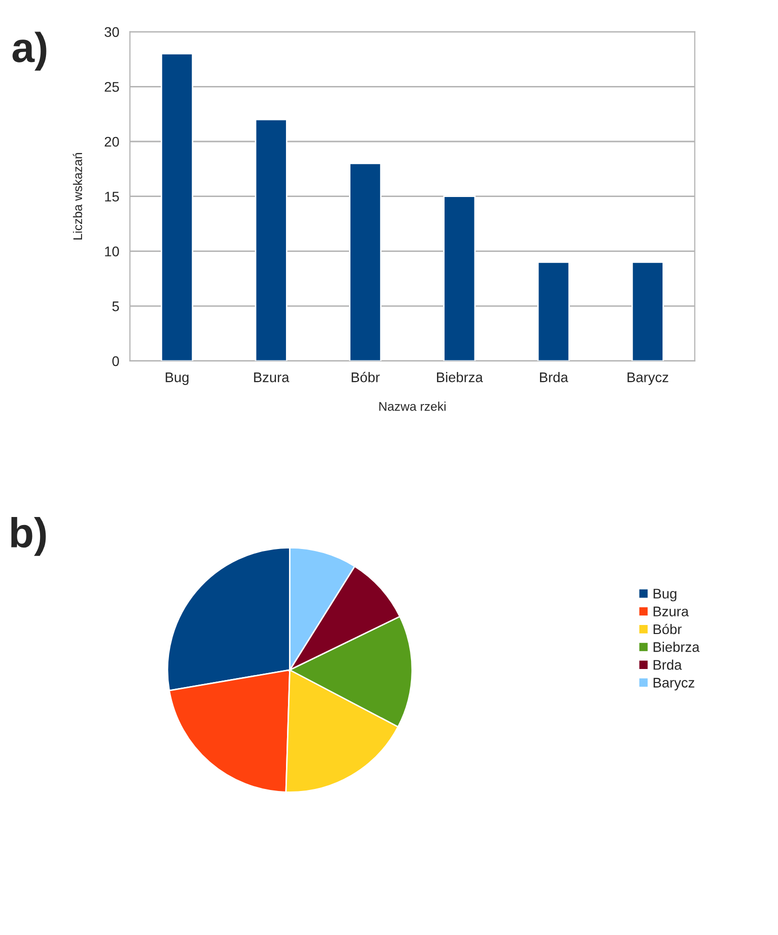 Image resolution: width=778 pixels, height=935 pixels. Describe the element at coordinates (554, 377) in the screenshot. I see `x-tick-label: Brda` at that location.